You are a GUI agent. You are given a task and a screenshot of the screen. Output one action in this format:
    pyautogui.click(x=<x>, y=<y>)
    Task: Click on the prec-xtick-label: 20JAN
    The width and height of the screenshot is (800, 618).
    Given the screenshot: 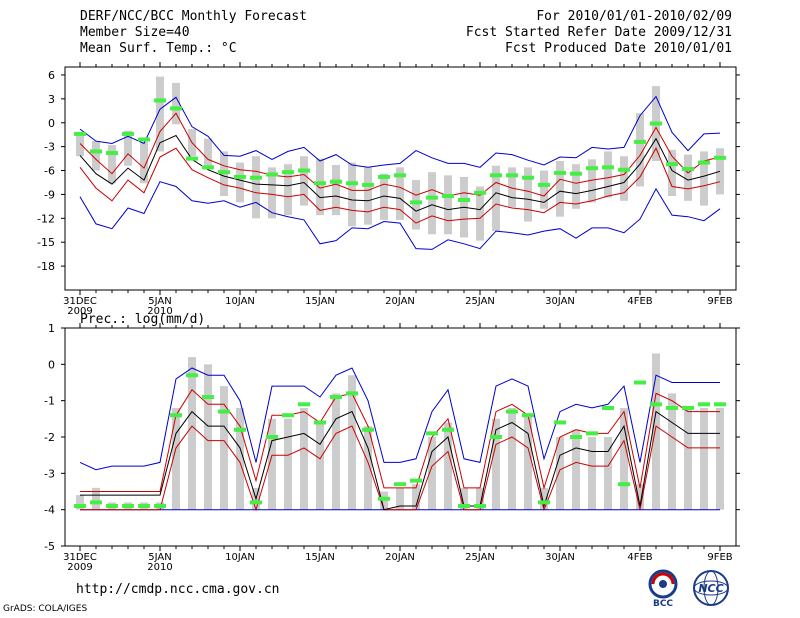 What is the action you would take?
    pyautogui.click(x=400, y=557)
    